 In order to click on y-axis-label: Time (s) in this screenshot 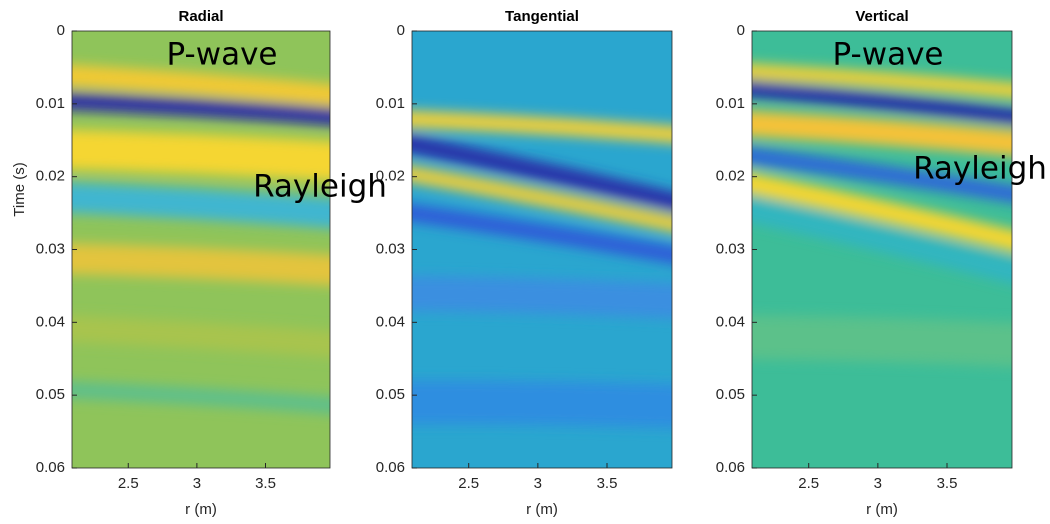, I will do `click(19, 189)`.